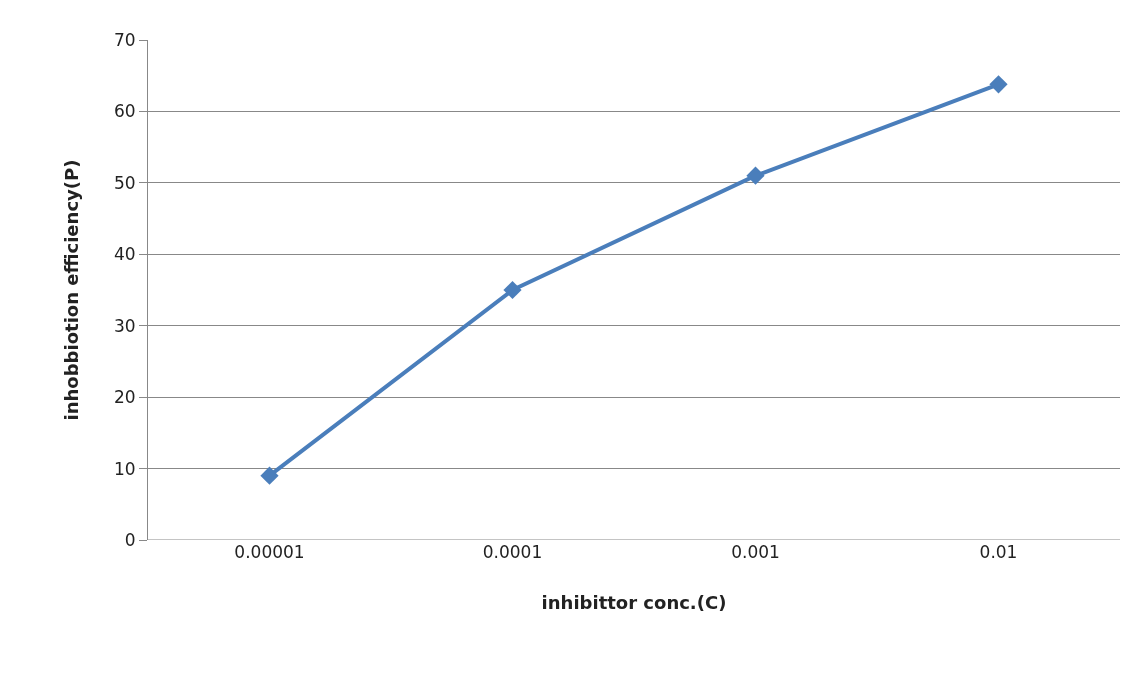 The height and width of the screenshot is (676, 1147). Describe the element at coordinates (130, 539) in the screenshot. I see `y-tick-label: 0` at that location.